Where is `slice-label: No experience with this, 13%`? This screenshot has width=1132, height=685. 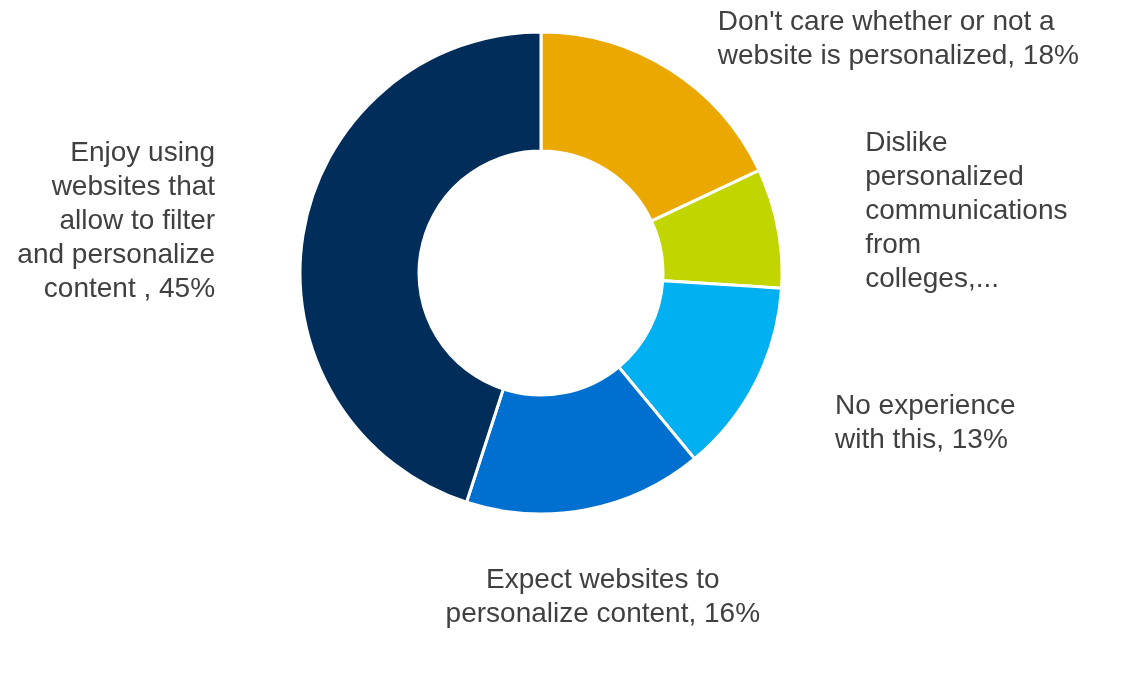 slice-label: No experience with this, 13% is located at coordinates (925, 421).